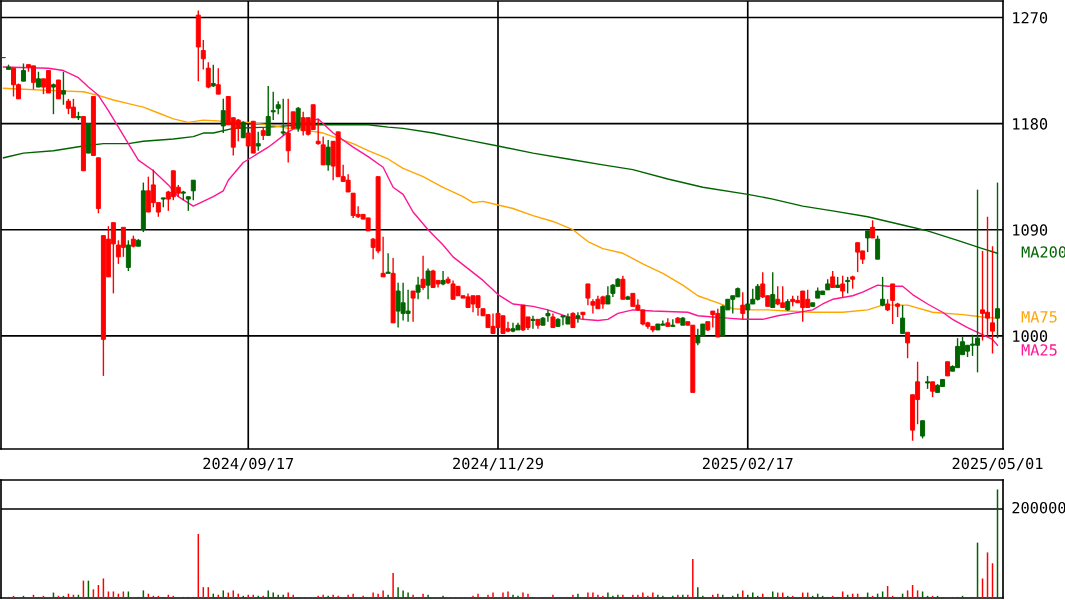  Describe the element at coordinates (1038, 507) in the screenshot. I see `text: 200000` at that location.